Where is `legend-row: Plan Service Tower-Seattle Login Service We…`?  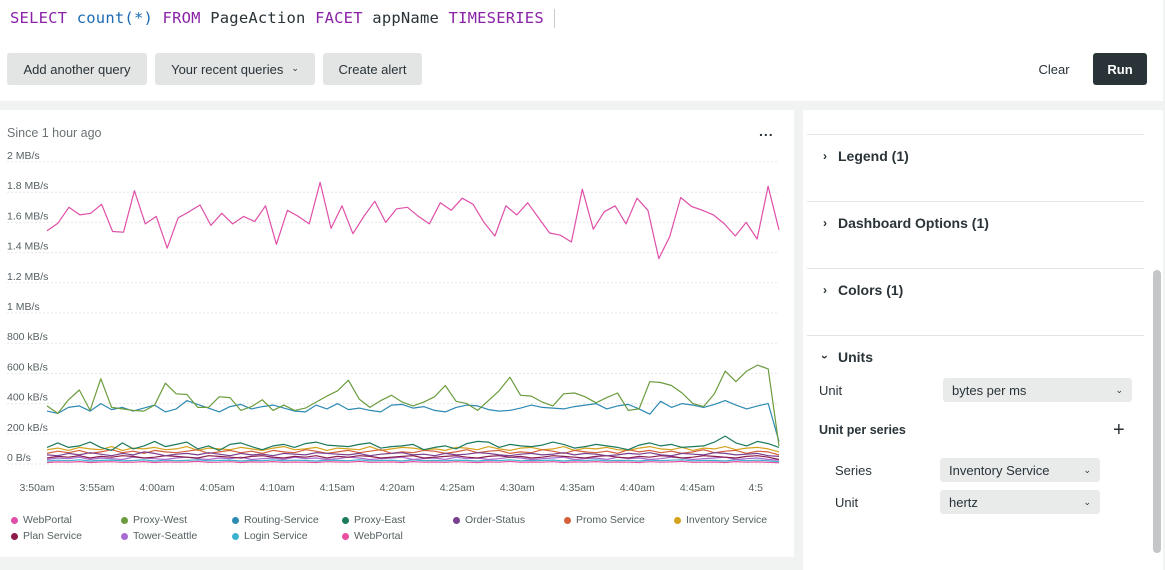 legend-row: Plan Service Tower-Seattle Login Service We… is located at coordinates (401, 536).